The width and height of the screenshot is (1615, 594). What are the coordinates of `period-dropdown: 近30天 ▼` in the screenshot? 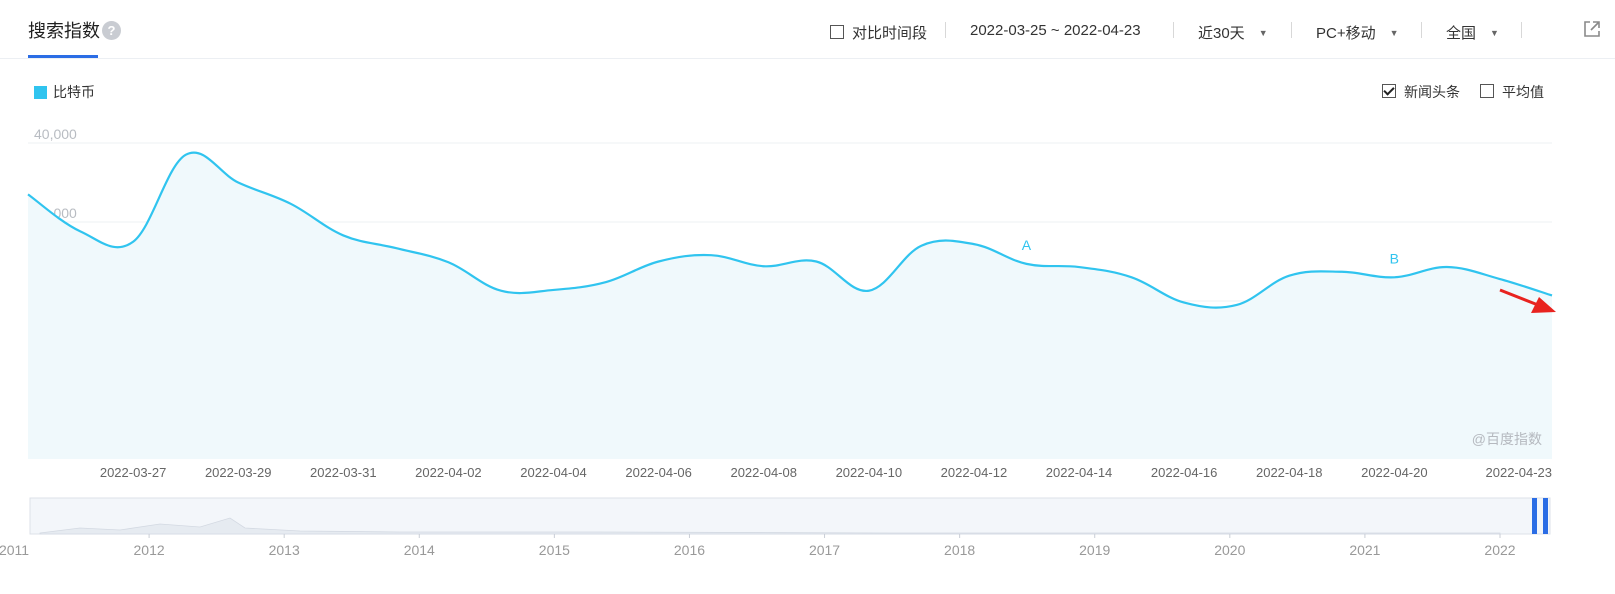 It's located at (1233, 32).